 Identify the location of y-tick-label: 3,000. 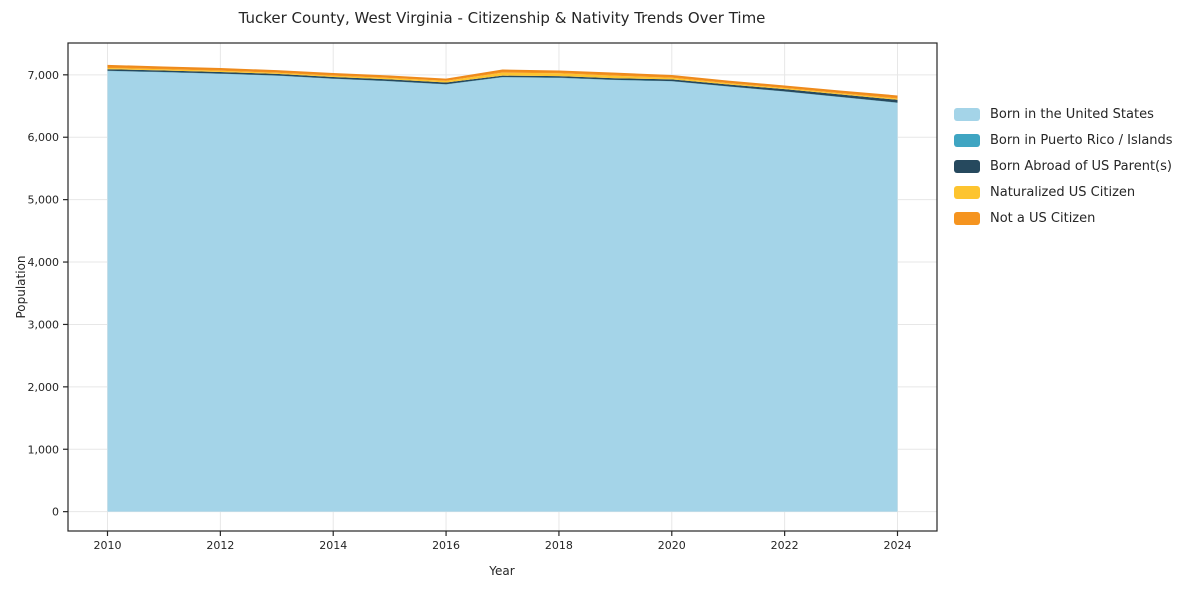
(44, 324).